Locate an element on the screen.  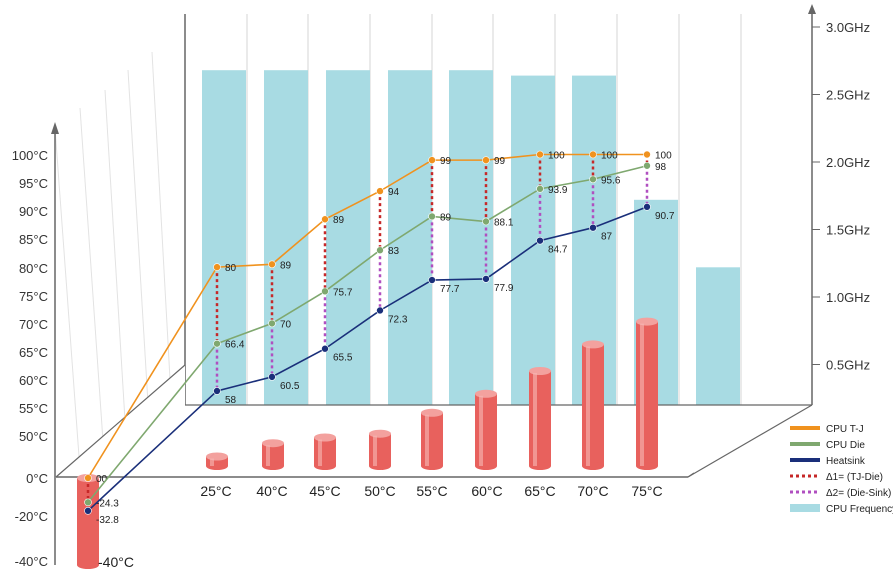
right-tick-label: 2.0GHz is located at coordinates (848, 162).